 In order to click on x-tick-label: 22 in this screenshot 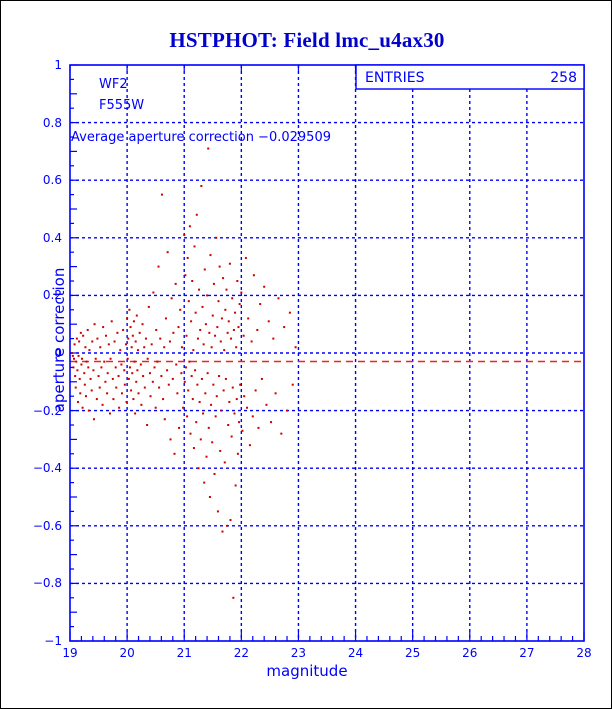, I will do `click(241, 653)`.